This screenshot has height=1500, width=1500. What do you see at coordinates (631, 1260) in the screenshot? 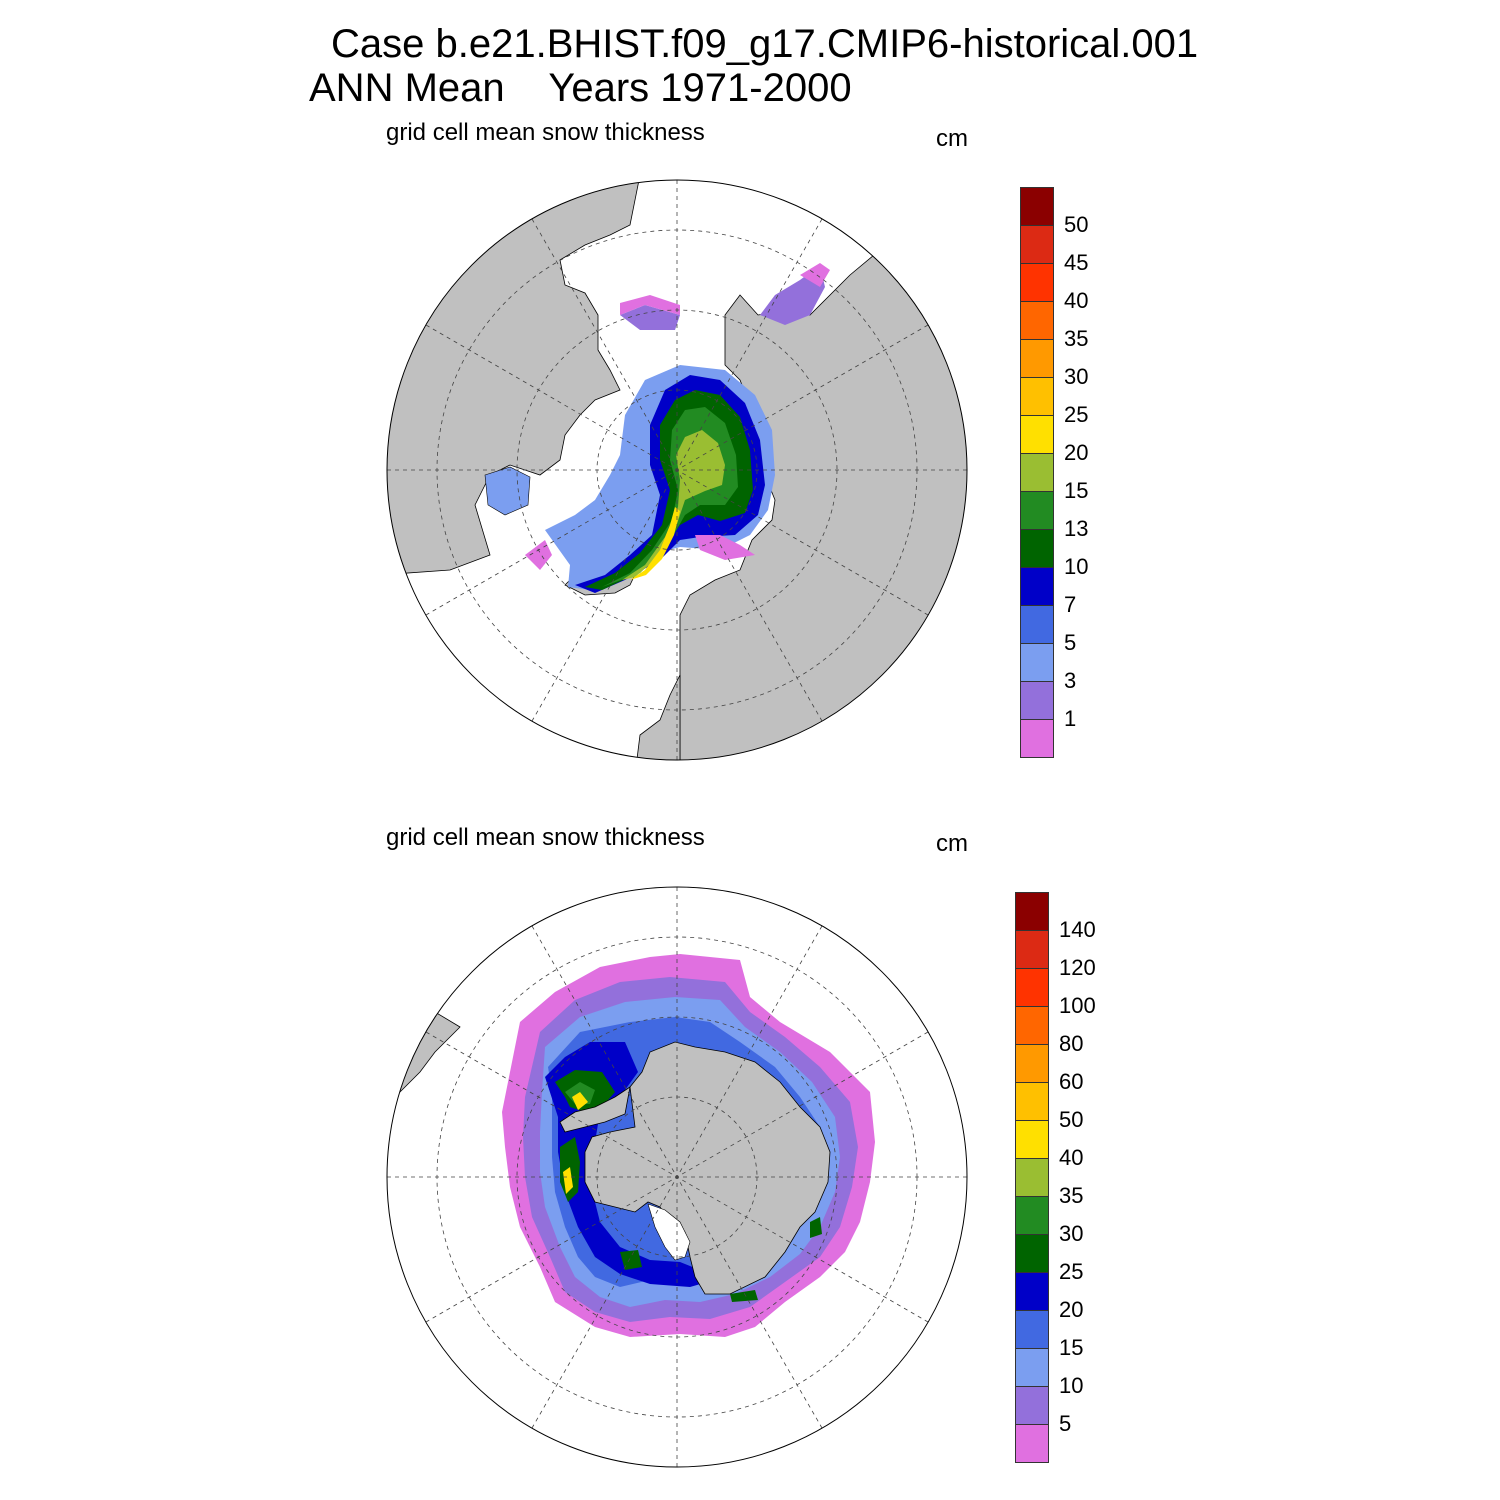
I see `sh-ice-band-25c` at bounding box center [631, 1260].